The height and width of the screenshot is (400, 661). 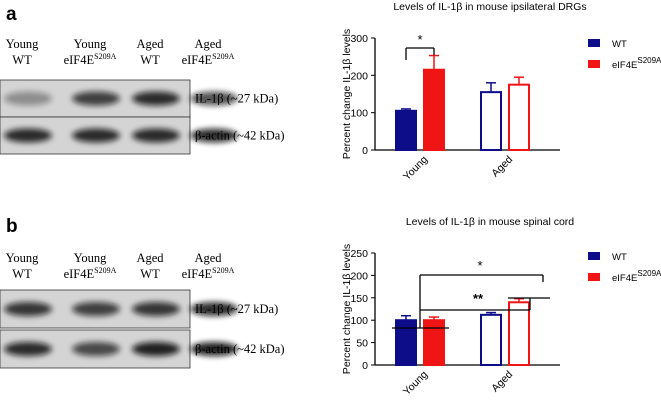 What do you see at coordinates (359, 254) in the screenshot?
I see `y-tick-label: 250` at bounding box center [359, 254].